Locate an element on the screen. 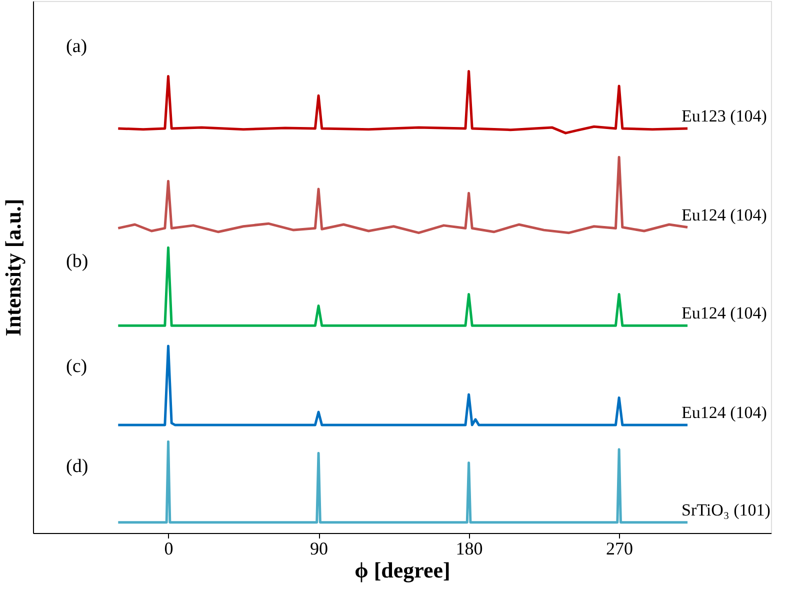 The width and height of the screenshot is (807, 611). series-label: SrTiO₃ (101) is located at coordinates (726, 510).